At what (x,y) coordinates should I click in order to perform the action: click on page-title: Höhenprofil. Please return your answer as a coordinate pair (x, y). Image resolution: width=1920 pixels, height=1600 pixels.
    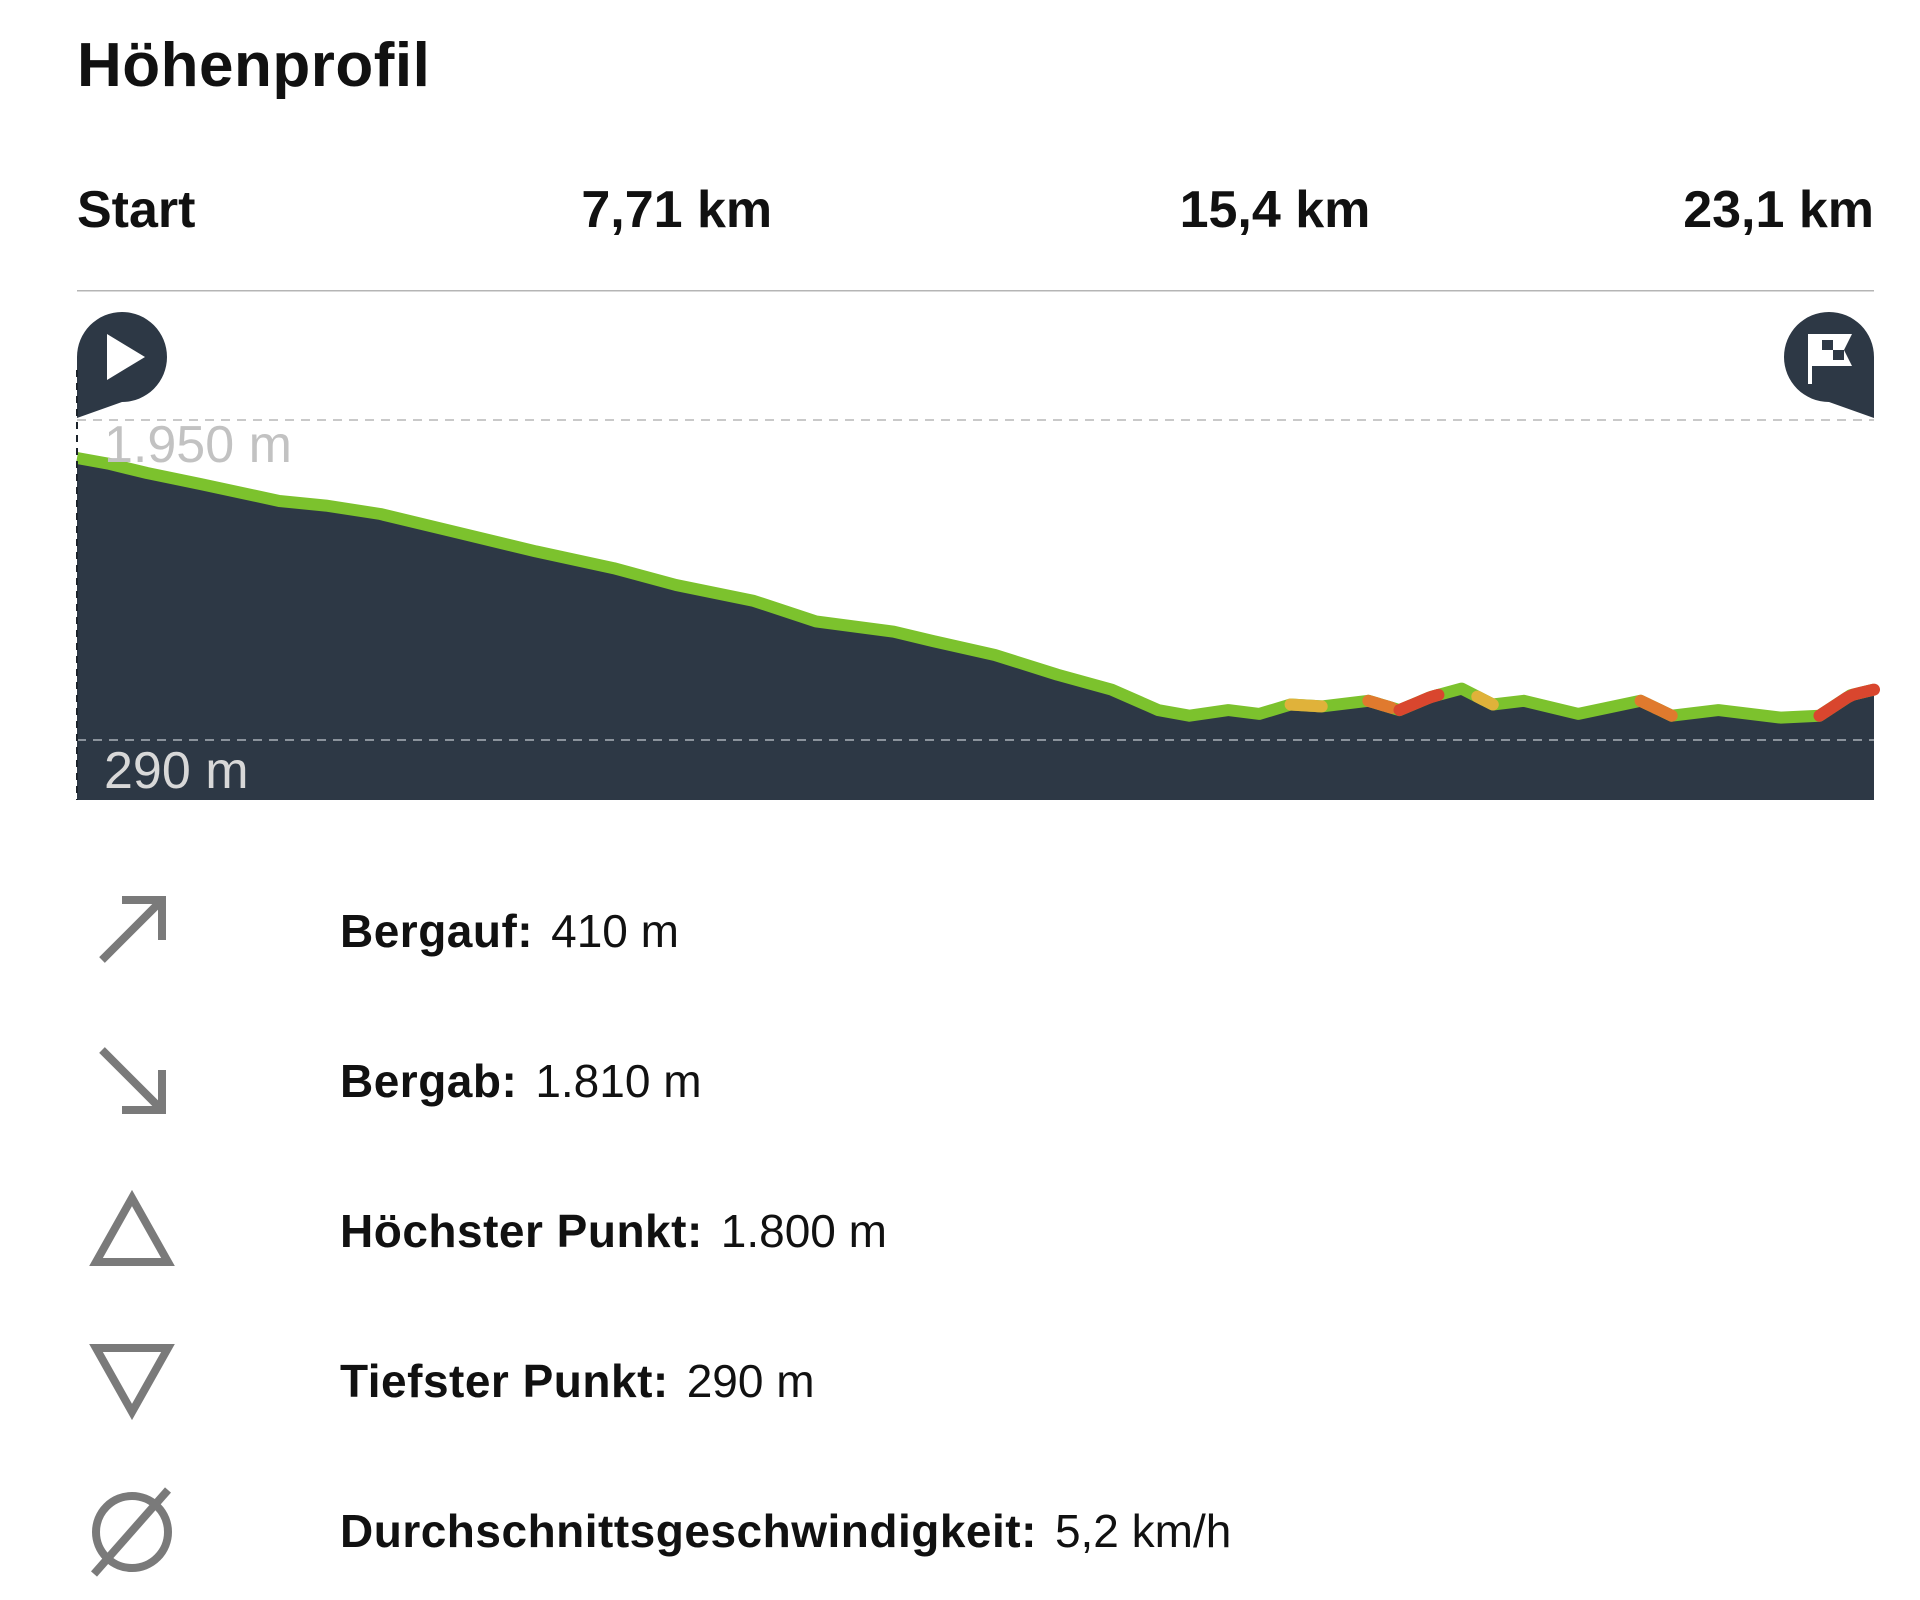
    Looking at the image, I should click on (254, 65).